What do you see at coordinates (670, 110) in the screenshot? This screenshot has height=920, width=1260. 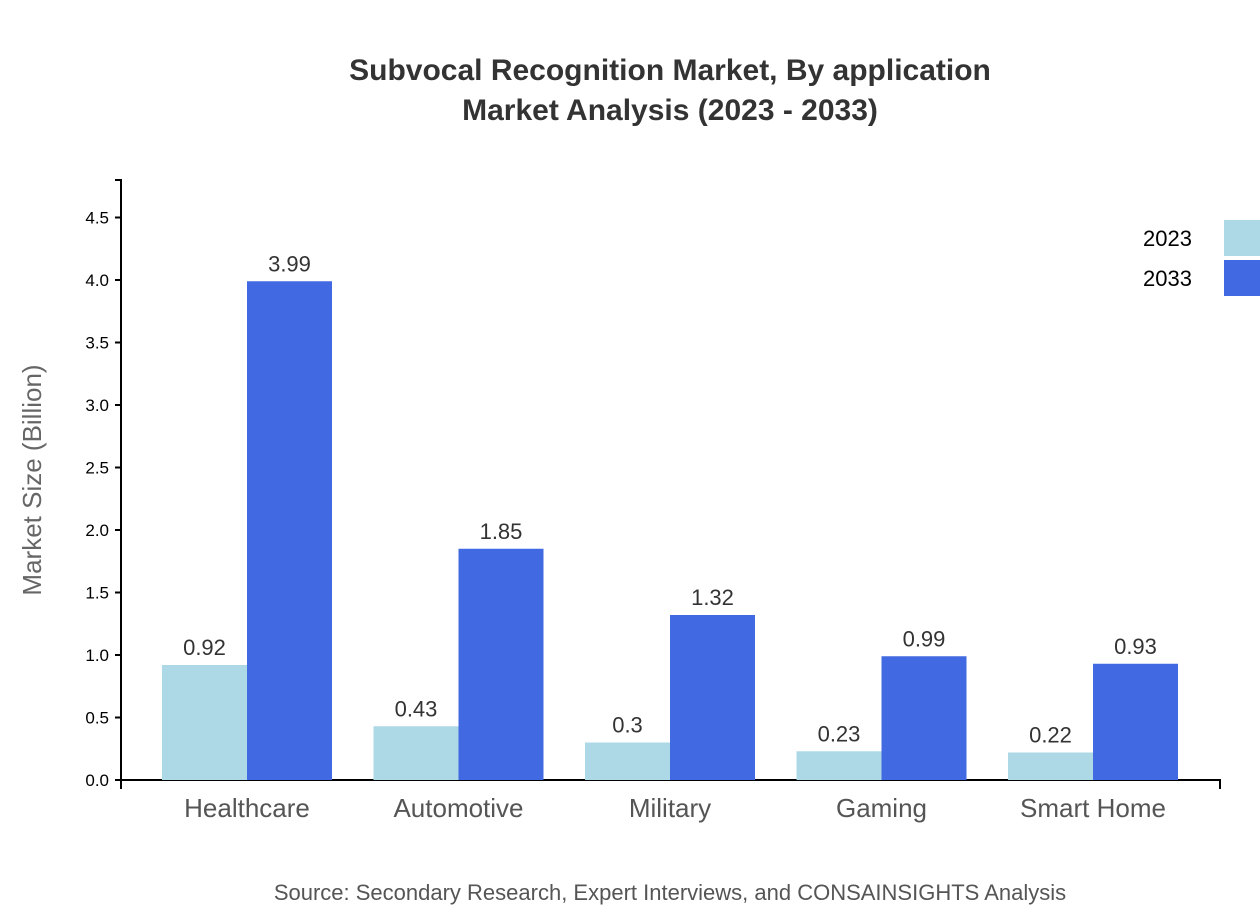 I see `chart-subtitle: Market Analysis (2023 - 2033)` at bounding box center [670, 110].